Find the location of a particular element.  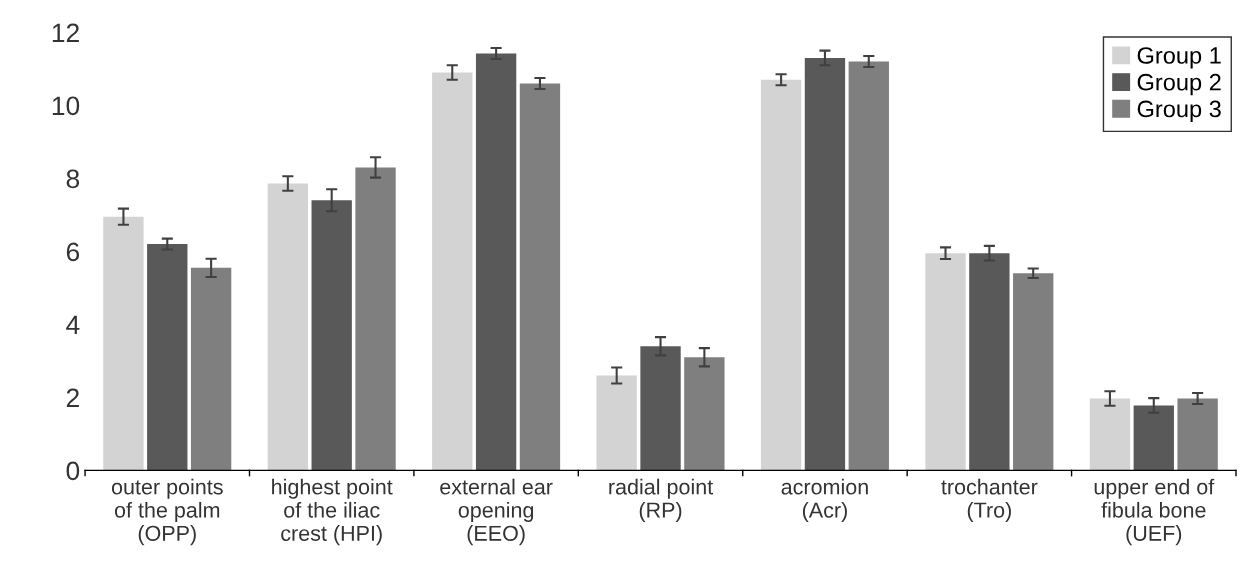

y-tick-label: 2 is located at coordinates (72, 397).